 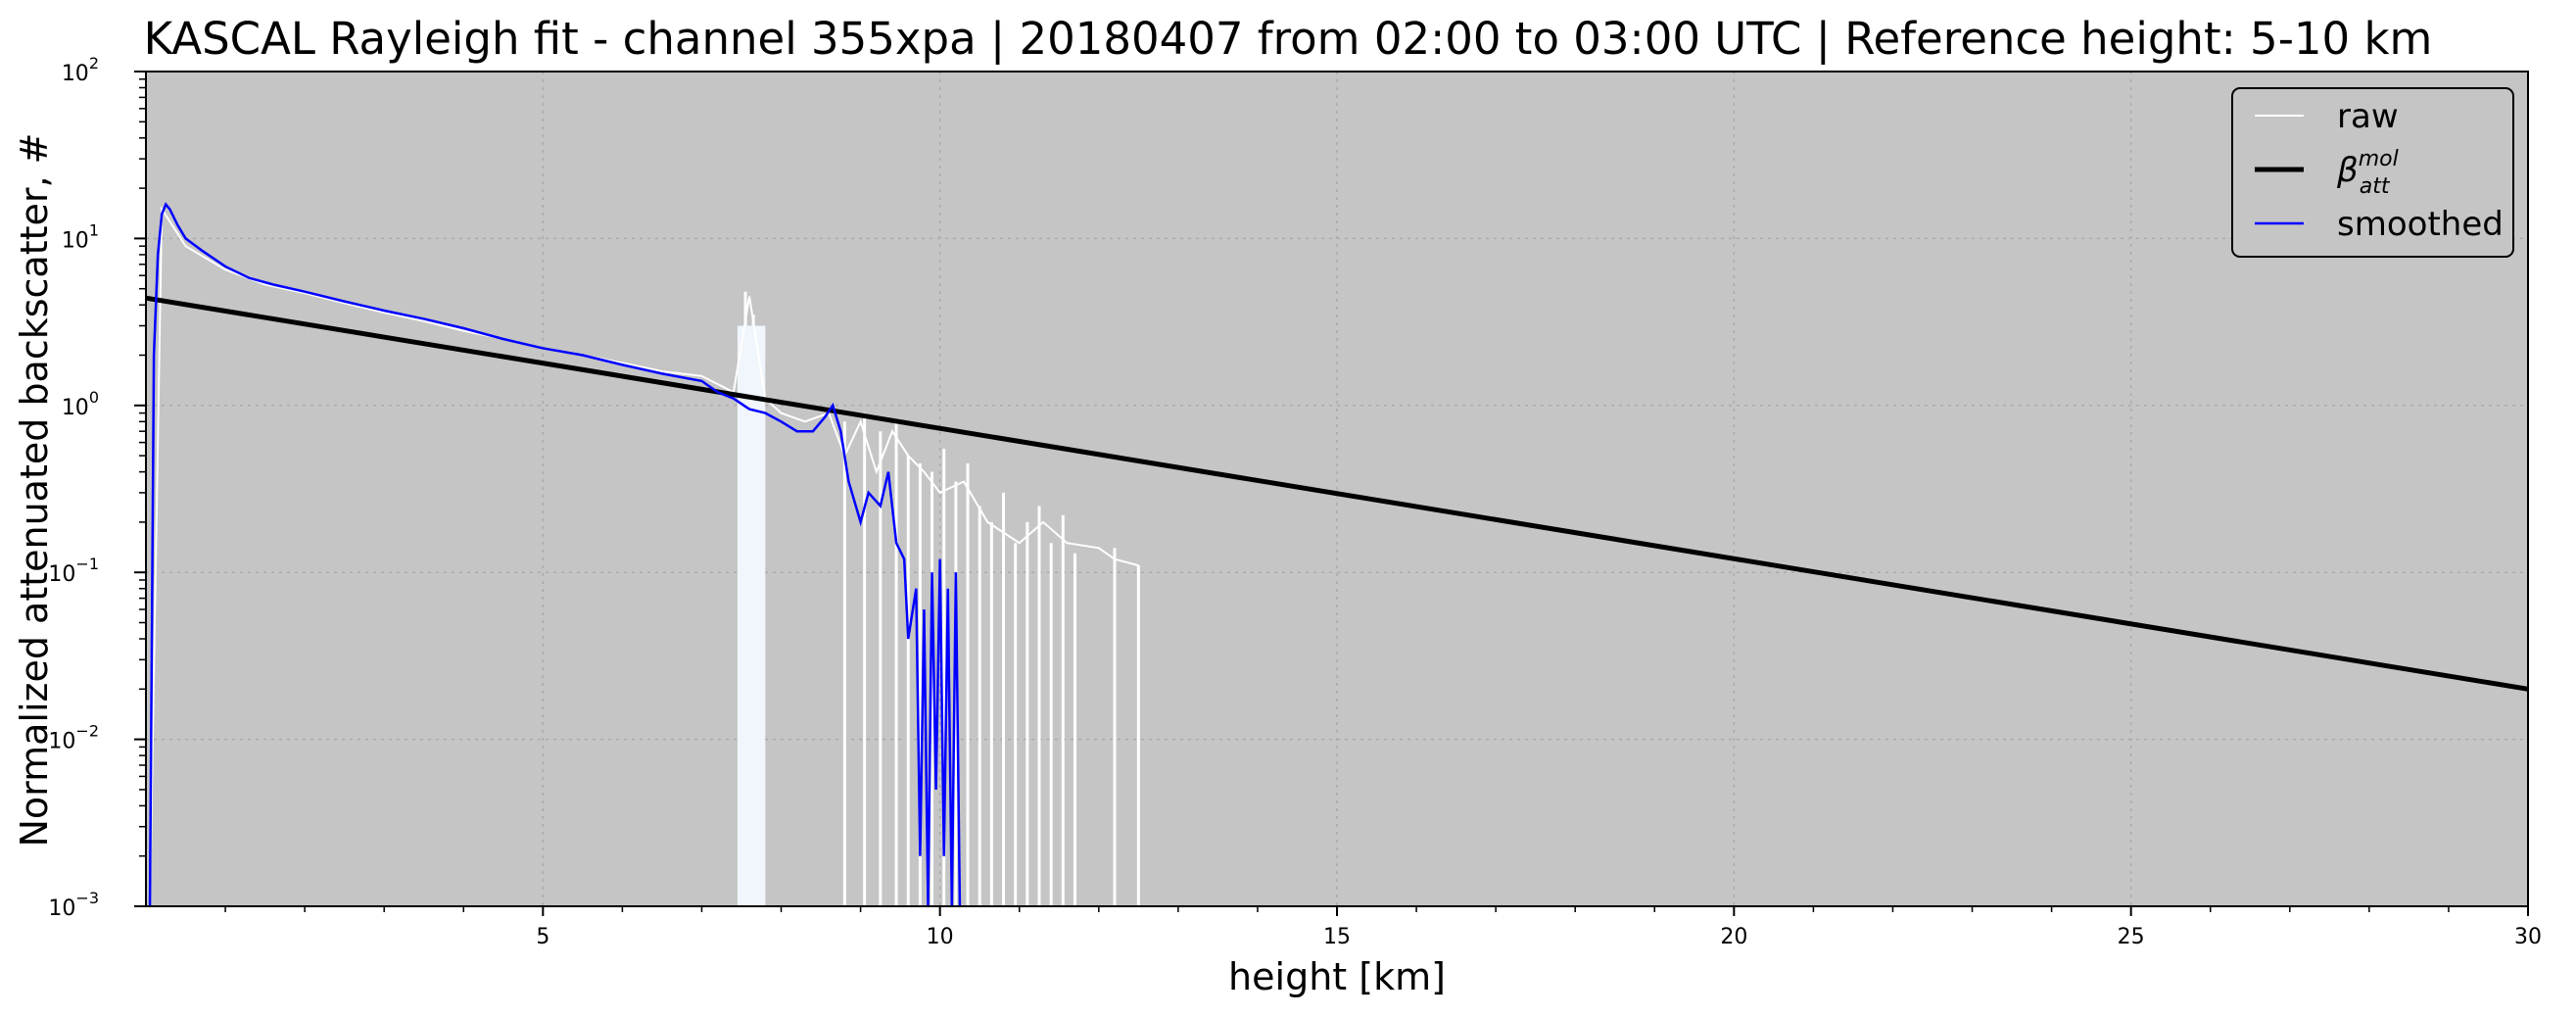 What do you see at coordinates (81, 404) in the screenshot?
I see `y-tick-label: 10⁰` at bounding box center [81, 404].